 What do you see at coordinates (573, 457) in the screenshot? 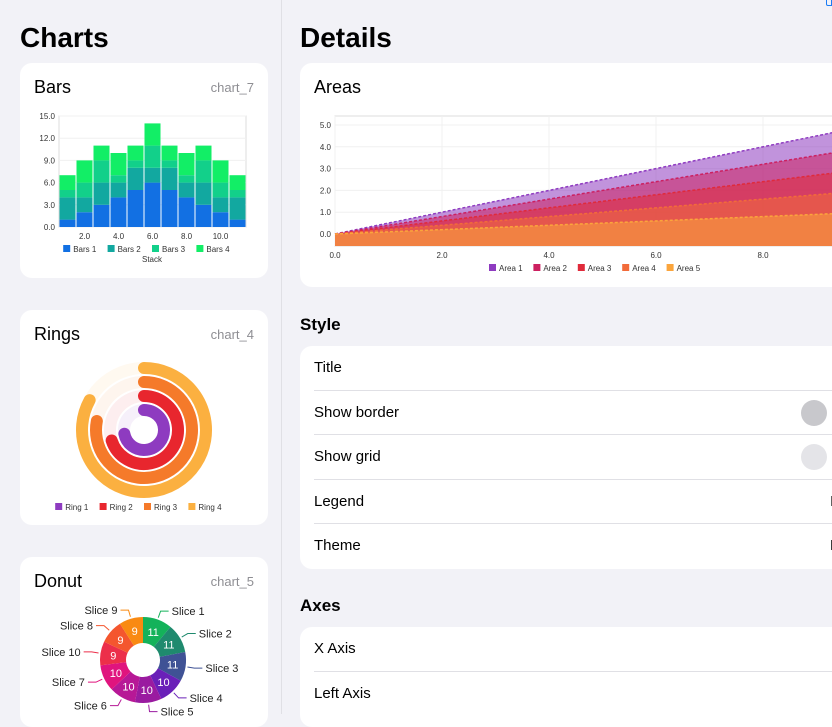
I see `show-grid-row: Show grid` at bounding box center [573, 457].